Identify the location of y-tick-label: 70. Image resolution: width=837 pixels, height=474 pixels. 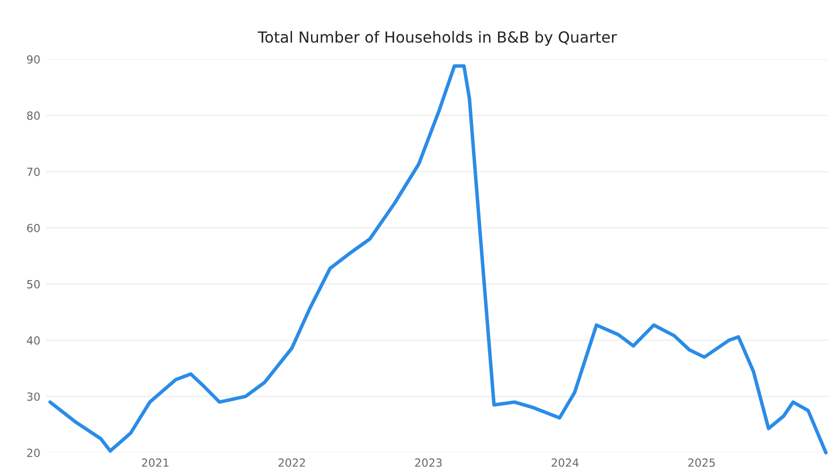
(33, 172).